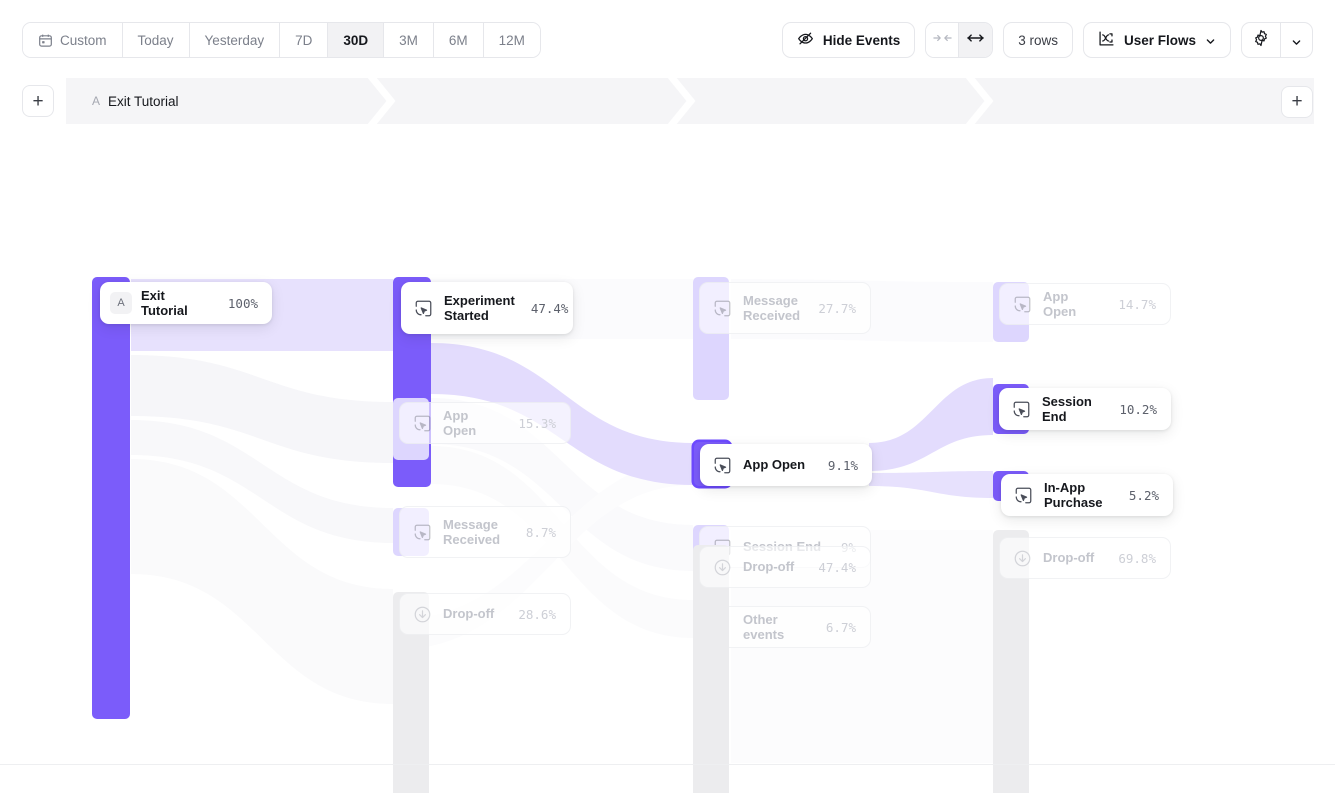  I want to click on date-range-12m-label: 12M, so click(511, 40).